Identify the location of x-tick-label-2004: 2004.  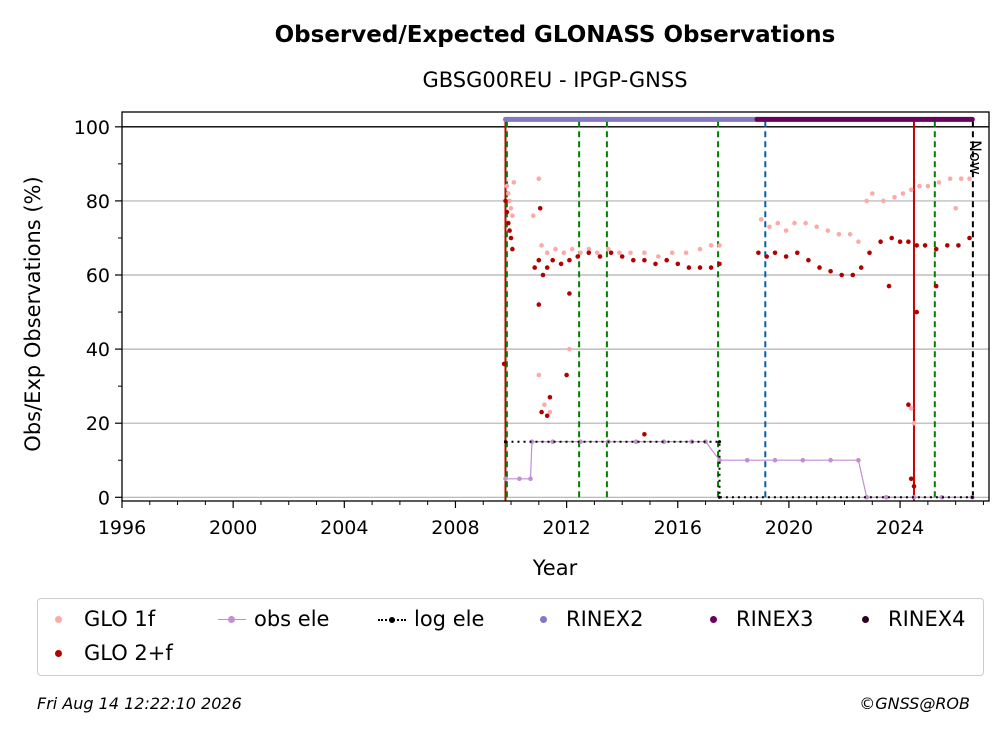
(344, 528).